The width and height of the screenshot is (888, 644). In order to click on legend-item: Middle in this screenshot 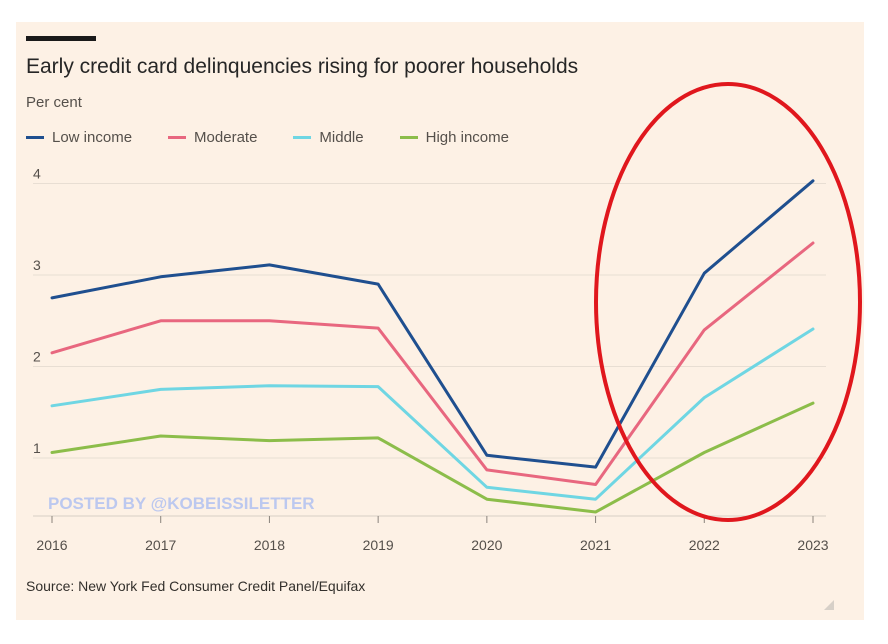, I will do `click(328, 137)`.